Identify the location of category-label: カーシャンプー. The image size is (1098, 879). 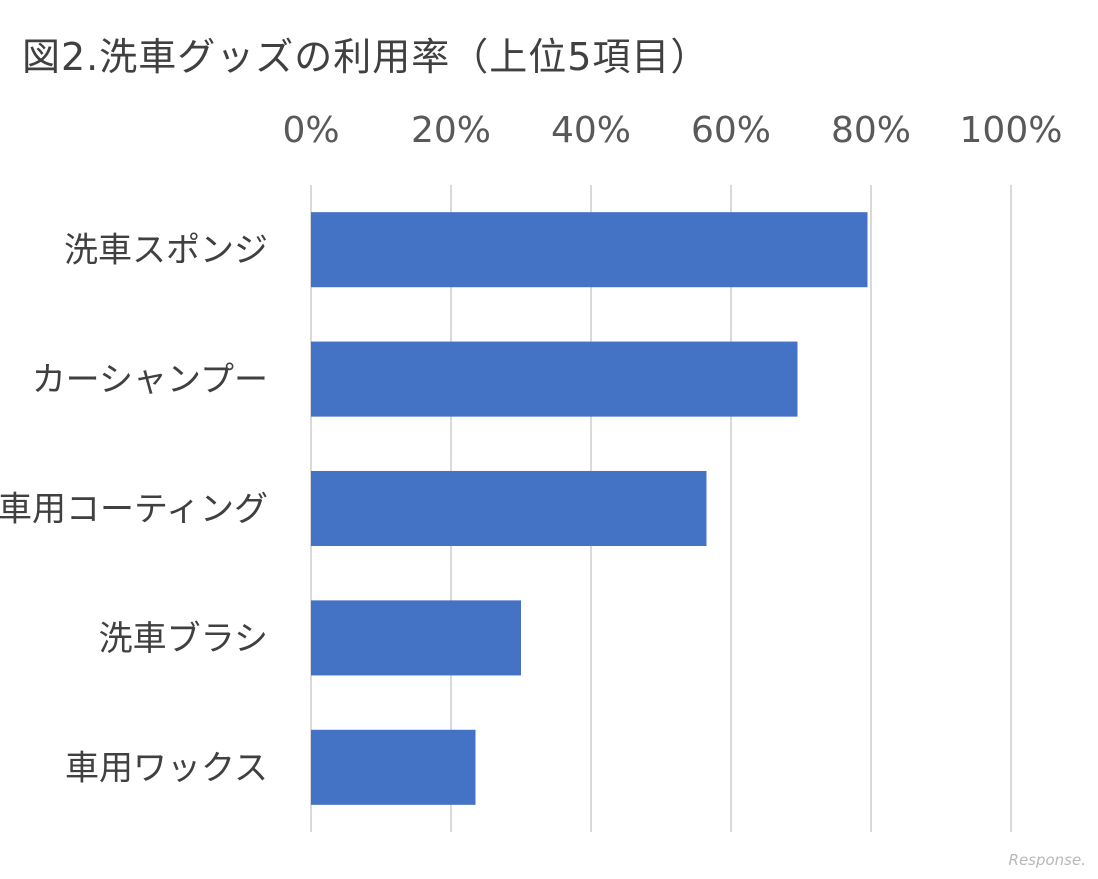
(150, 380).